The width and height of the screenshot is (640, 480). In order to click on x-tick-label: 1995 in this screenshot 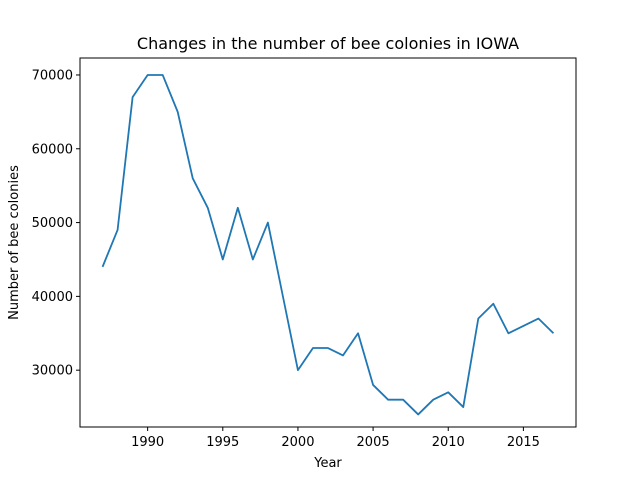, I will do `click(222, 442)`.